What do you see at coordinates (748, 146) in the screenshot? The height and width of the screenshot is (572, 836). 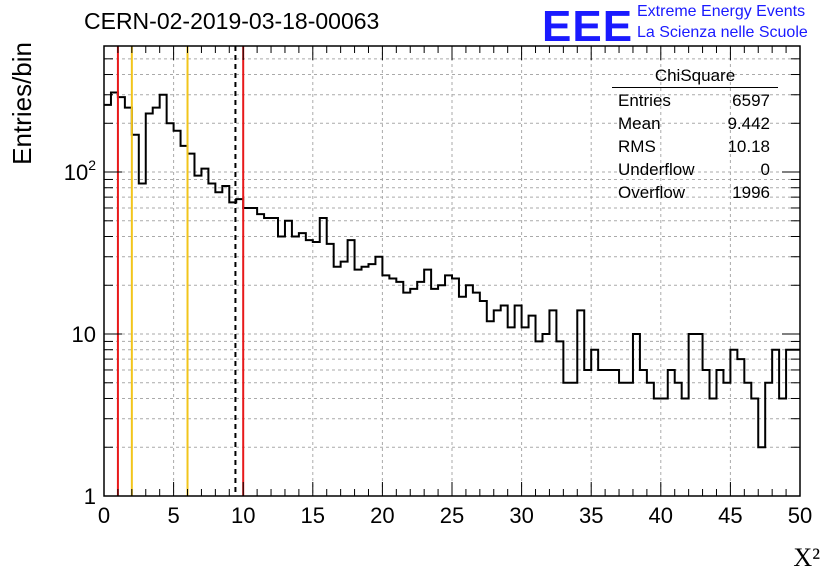 I see `stats-value: 10.18` at bounding box center [748, 146].